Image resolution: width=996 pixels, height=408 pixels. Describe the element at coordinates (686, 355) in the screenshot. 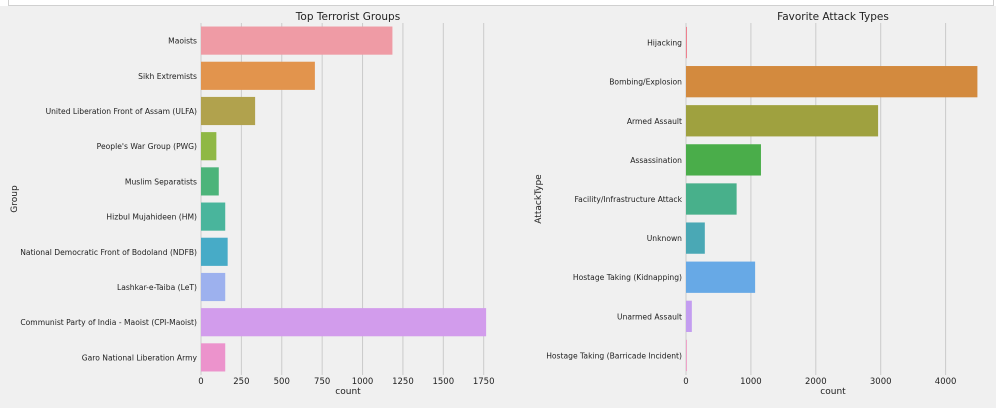

I see `bar-hostage-taking-barricade-incident` at that location.